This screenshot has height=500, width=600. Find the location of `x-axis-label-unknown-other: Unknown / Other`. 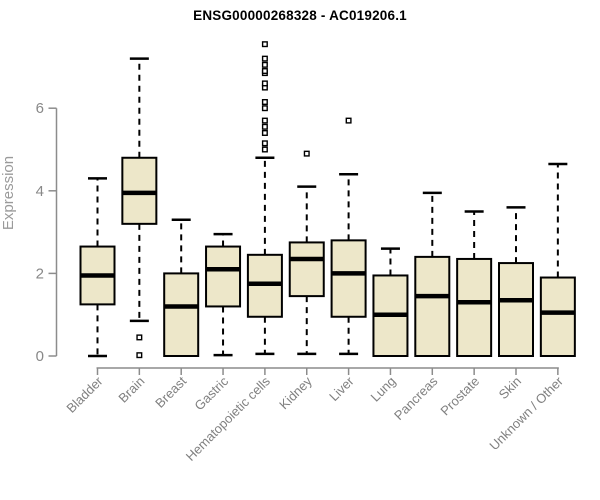

x-axis-label-unknown-other: Unknown / Other is located at coordinates (526, 413).